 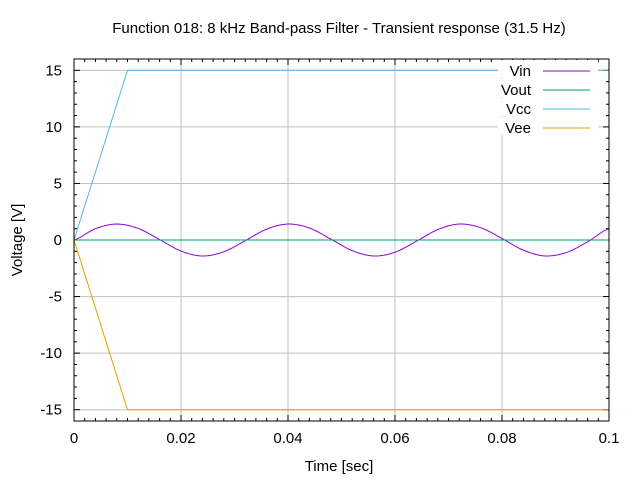 I want to click on x-tick-label: 0.06, so click(x=394, y=438).